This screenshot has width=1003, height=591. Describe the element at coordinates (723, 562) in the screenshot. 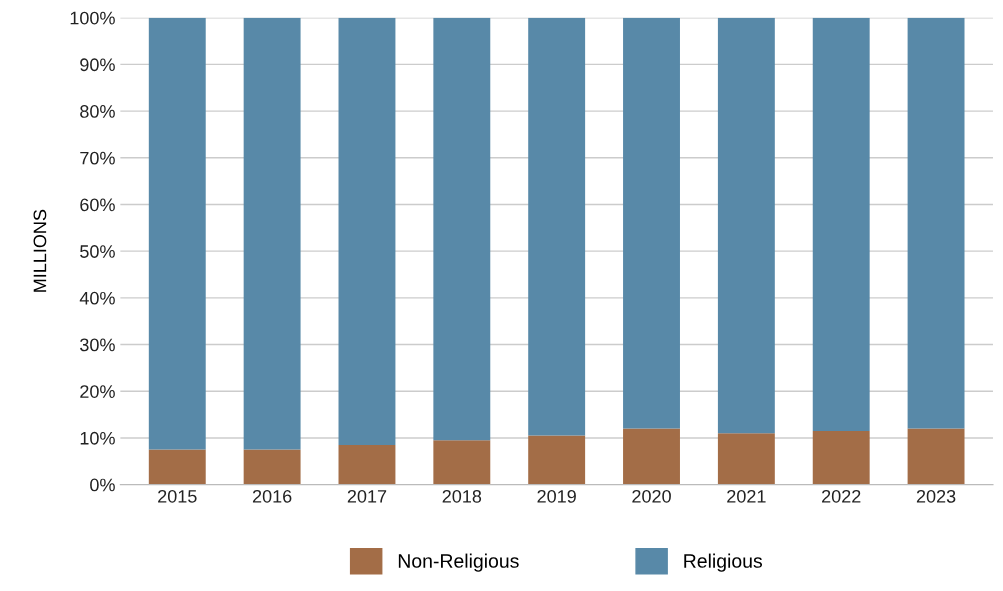

I see `legend-label: Religious` at that location.